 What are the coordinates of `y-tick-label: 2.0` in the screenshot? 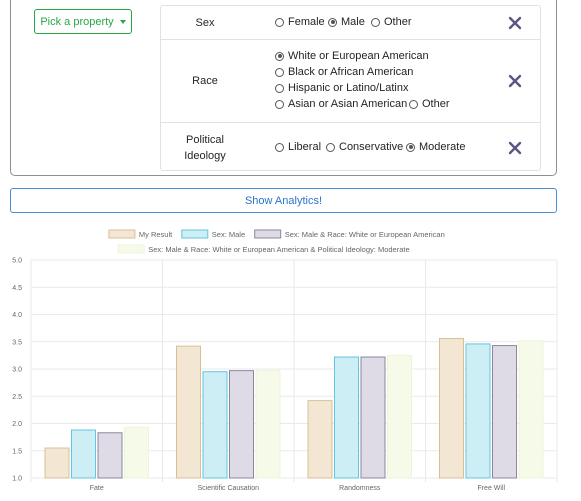 It's located at (17, 424).